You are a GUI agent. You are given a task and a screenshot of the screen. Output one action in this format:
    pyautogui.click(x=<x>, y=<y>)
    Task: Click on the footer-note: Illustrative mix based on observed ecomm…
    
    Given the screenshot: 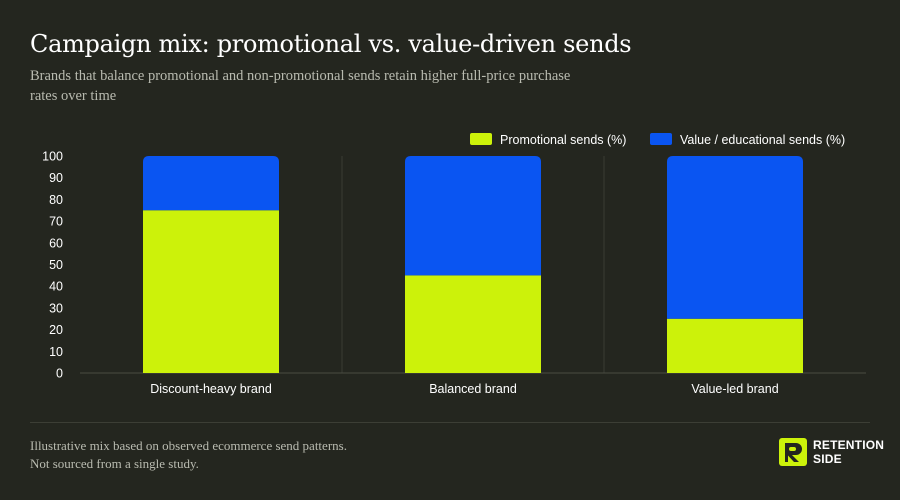 What is the action you would take?
    pyautogui.click(x=188, y=454)
    